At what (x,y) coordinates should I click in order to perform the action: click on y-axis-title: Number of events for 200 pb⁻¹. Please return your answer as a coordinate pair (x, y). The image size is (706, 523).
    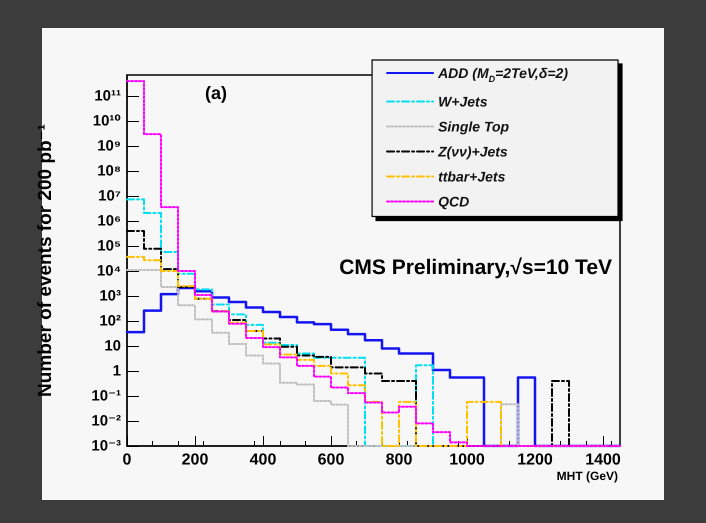
    Looking at the image, I should click on (45, 260).